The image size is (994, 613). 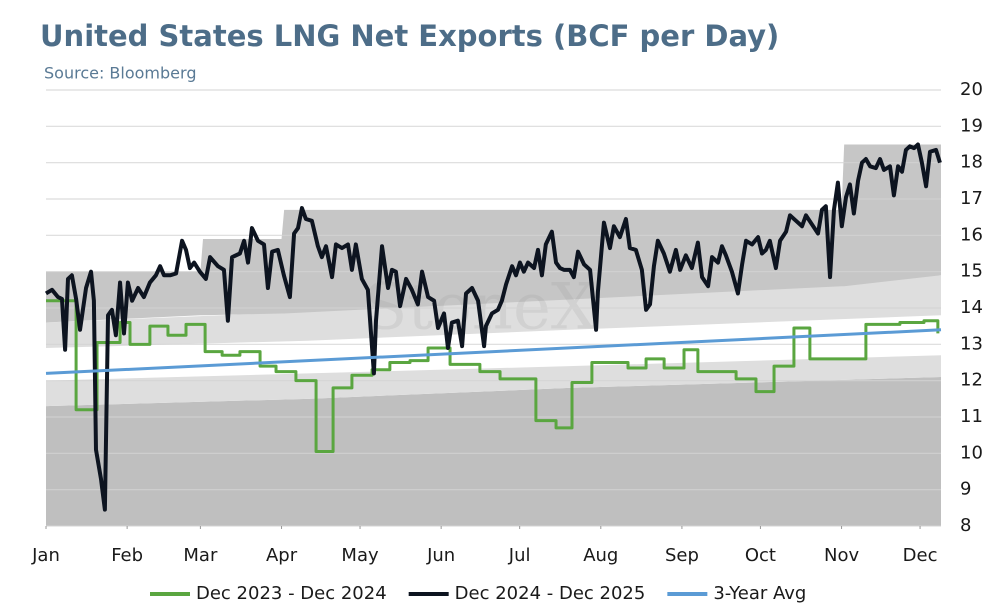 I want to click on y-tick-label: 16, so click(x=971, y=234).